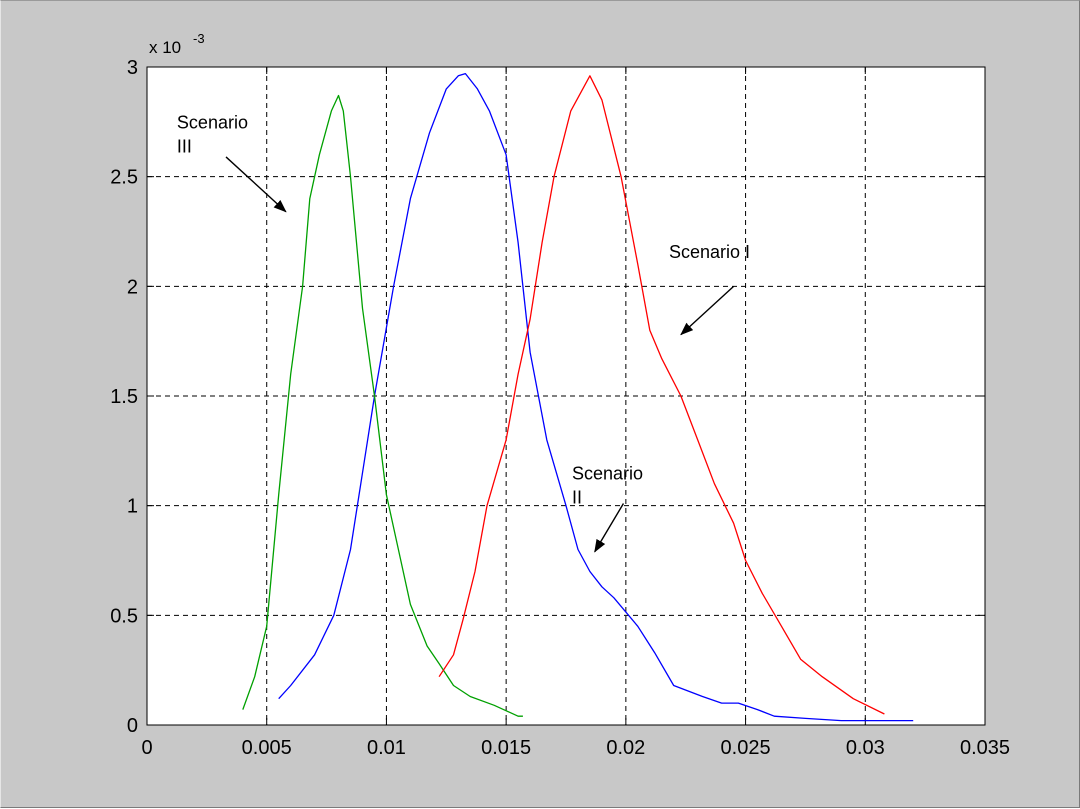 This screenshot has width=1080, height=809. I want to click on x-tick-label: 0.025, so click(746, 748).